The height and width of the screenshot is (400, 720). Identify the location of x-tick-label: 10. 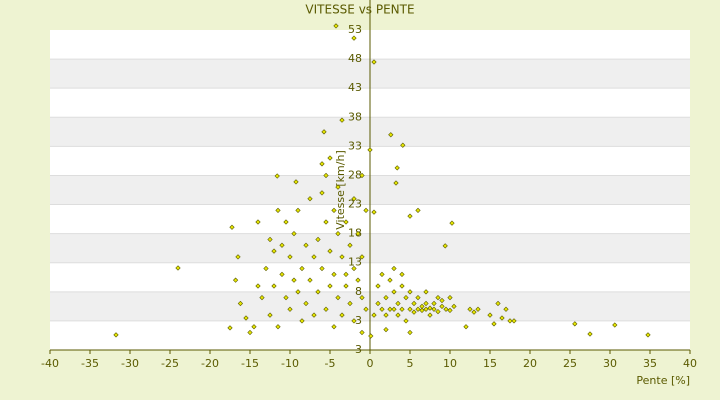
(450, 363).